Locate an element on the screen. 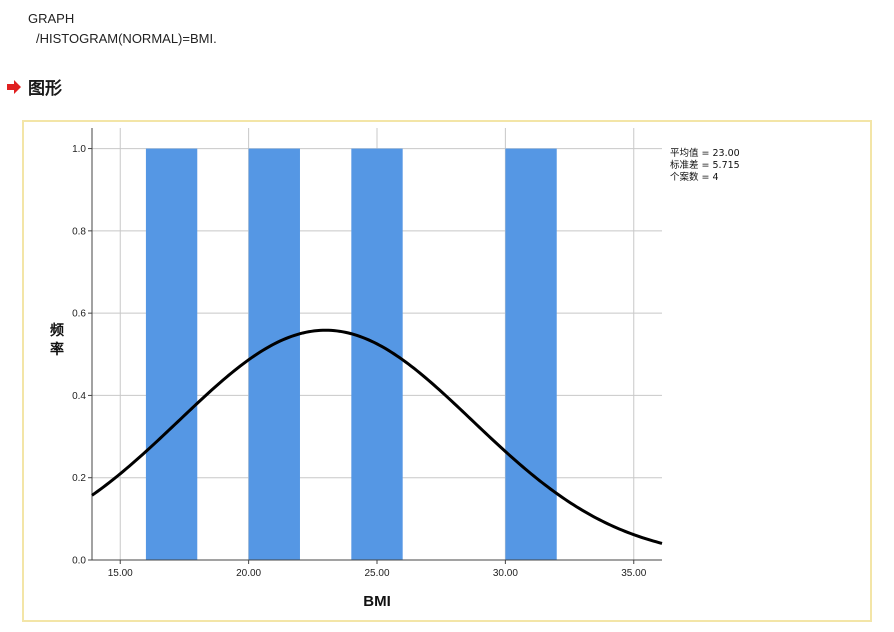 The image size is (894, 632). y-axis-title-char-1: 频 is located at coordinates (57, 330).